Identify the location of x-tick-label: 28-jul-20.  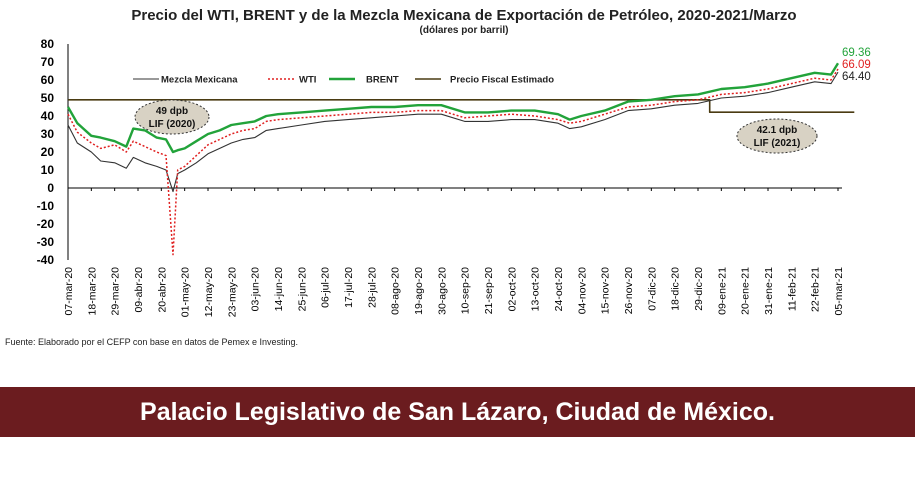
(372, 287).